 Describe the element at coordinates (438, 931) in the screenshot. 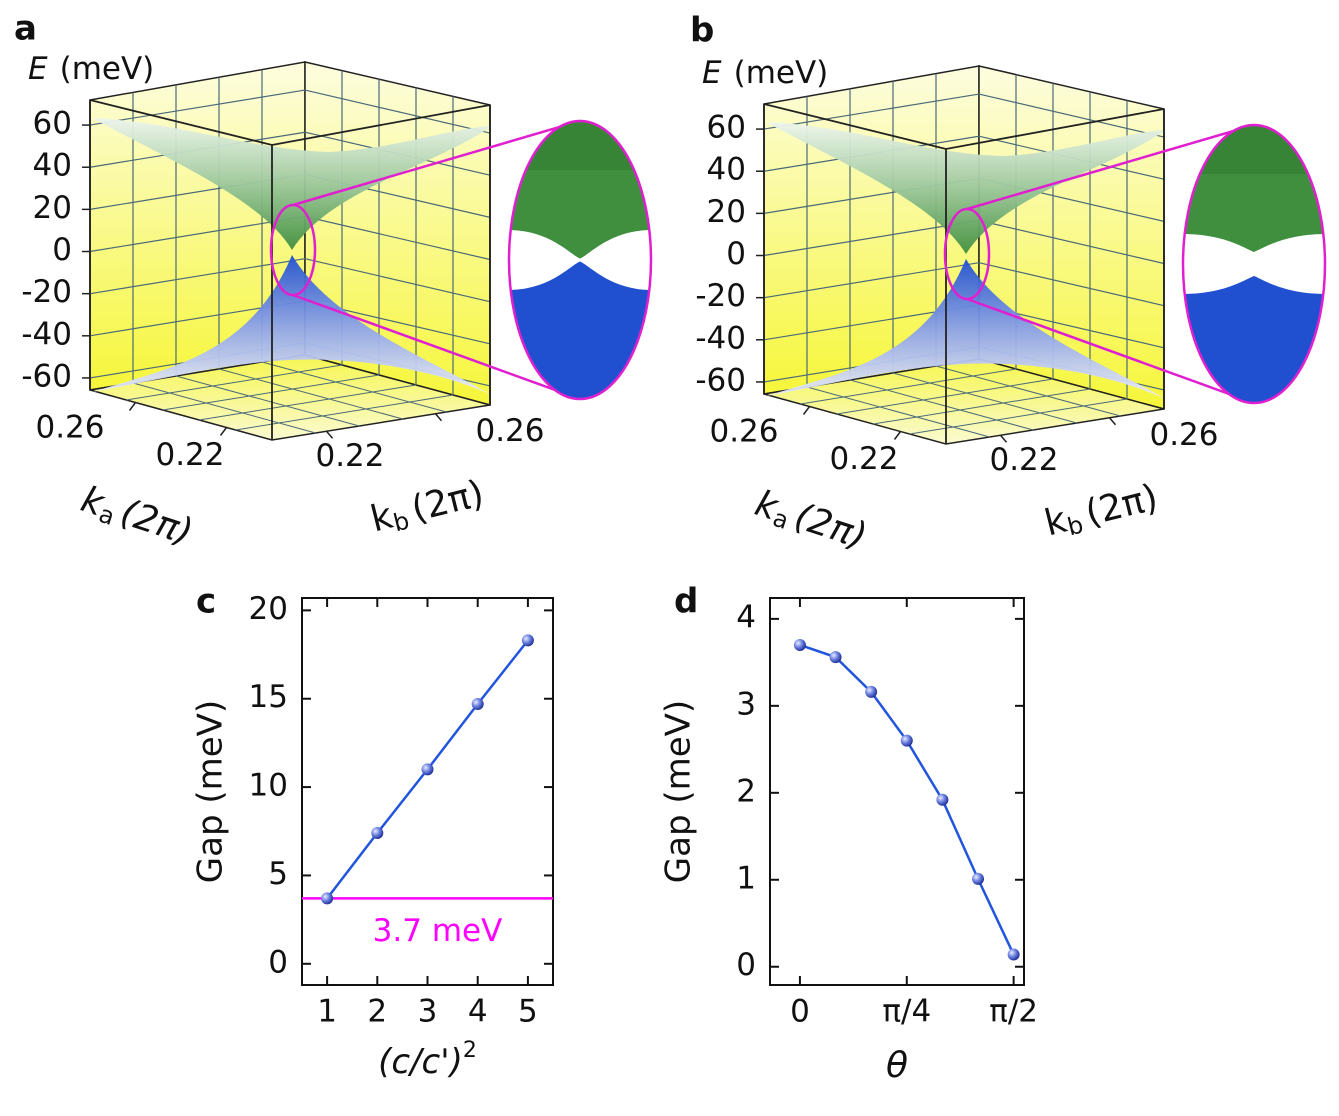

I see `reference-label: 3.7 meV` at that location.